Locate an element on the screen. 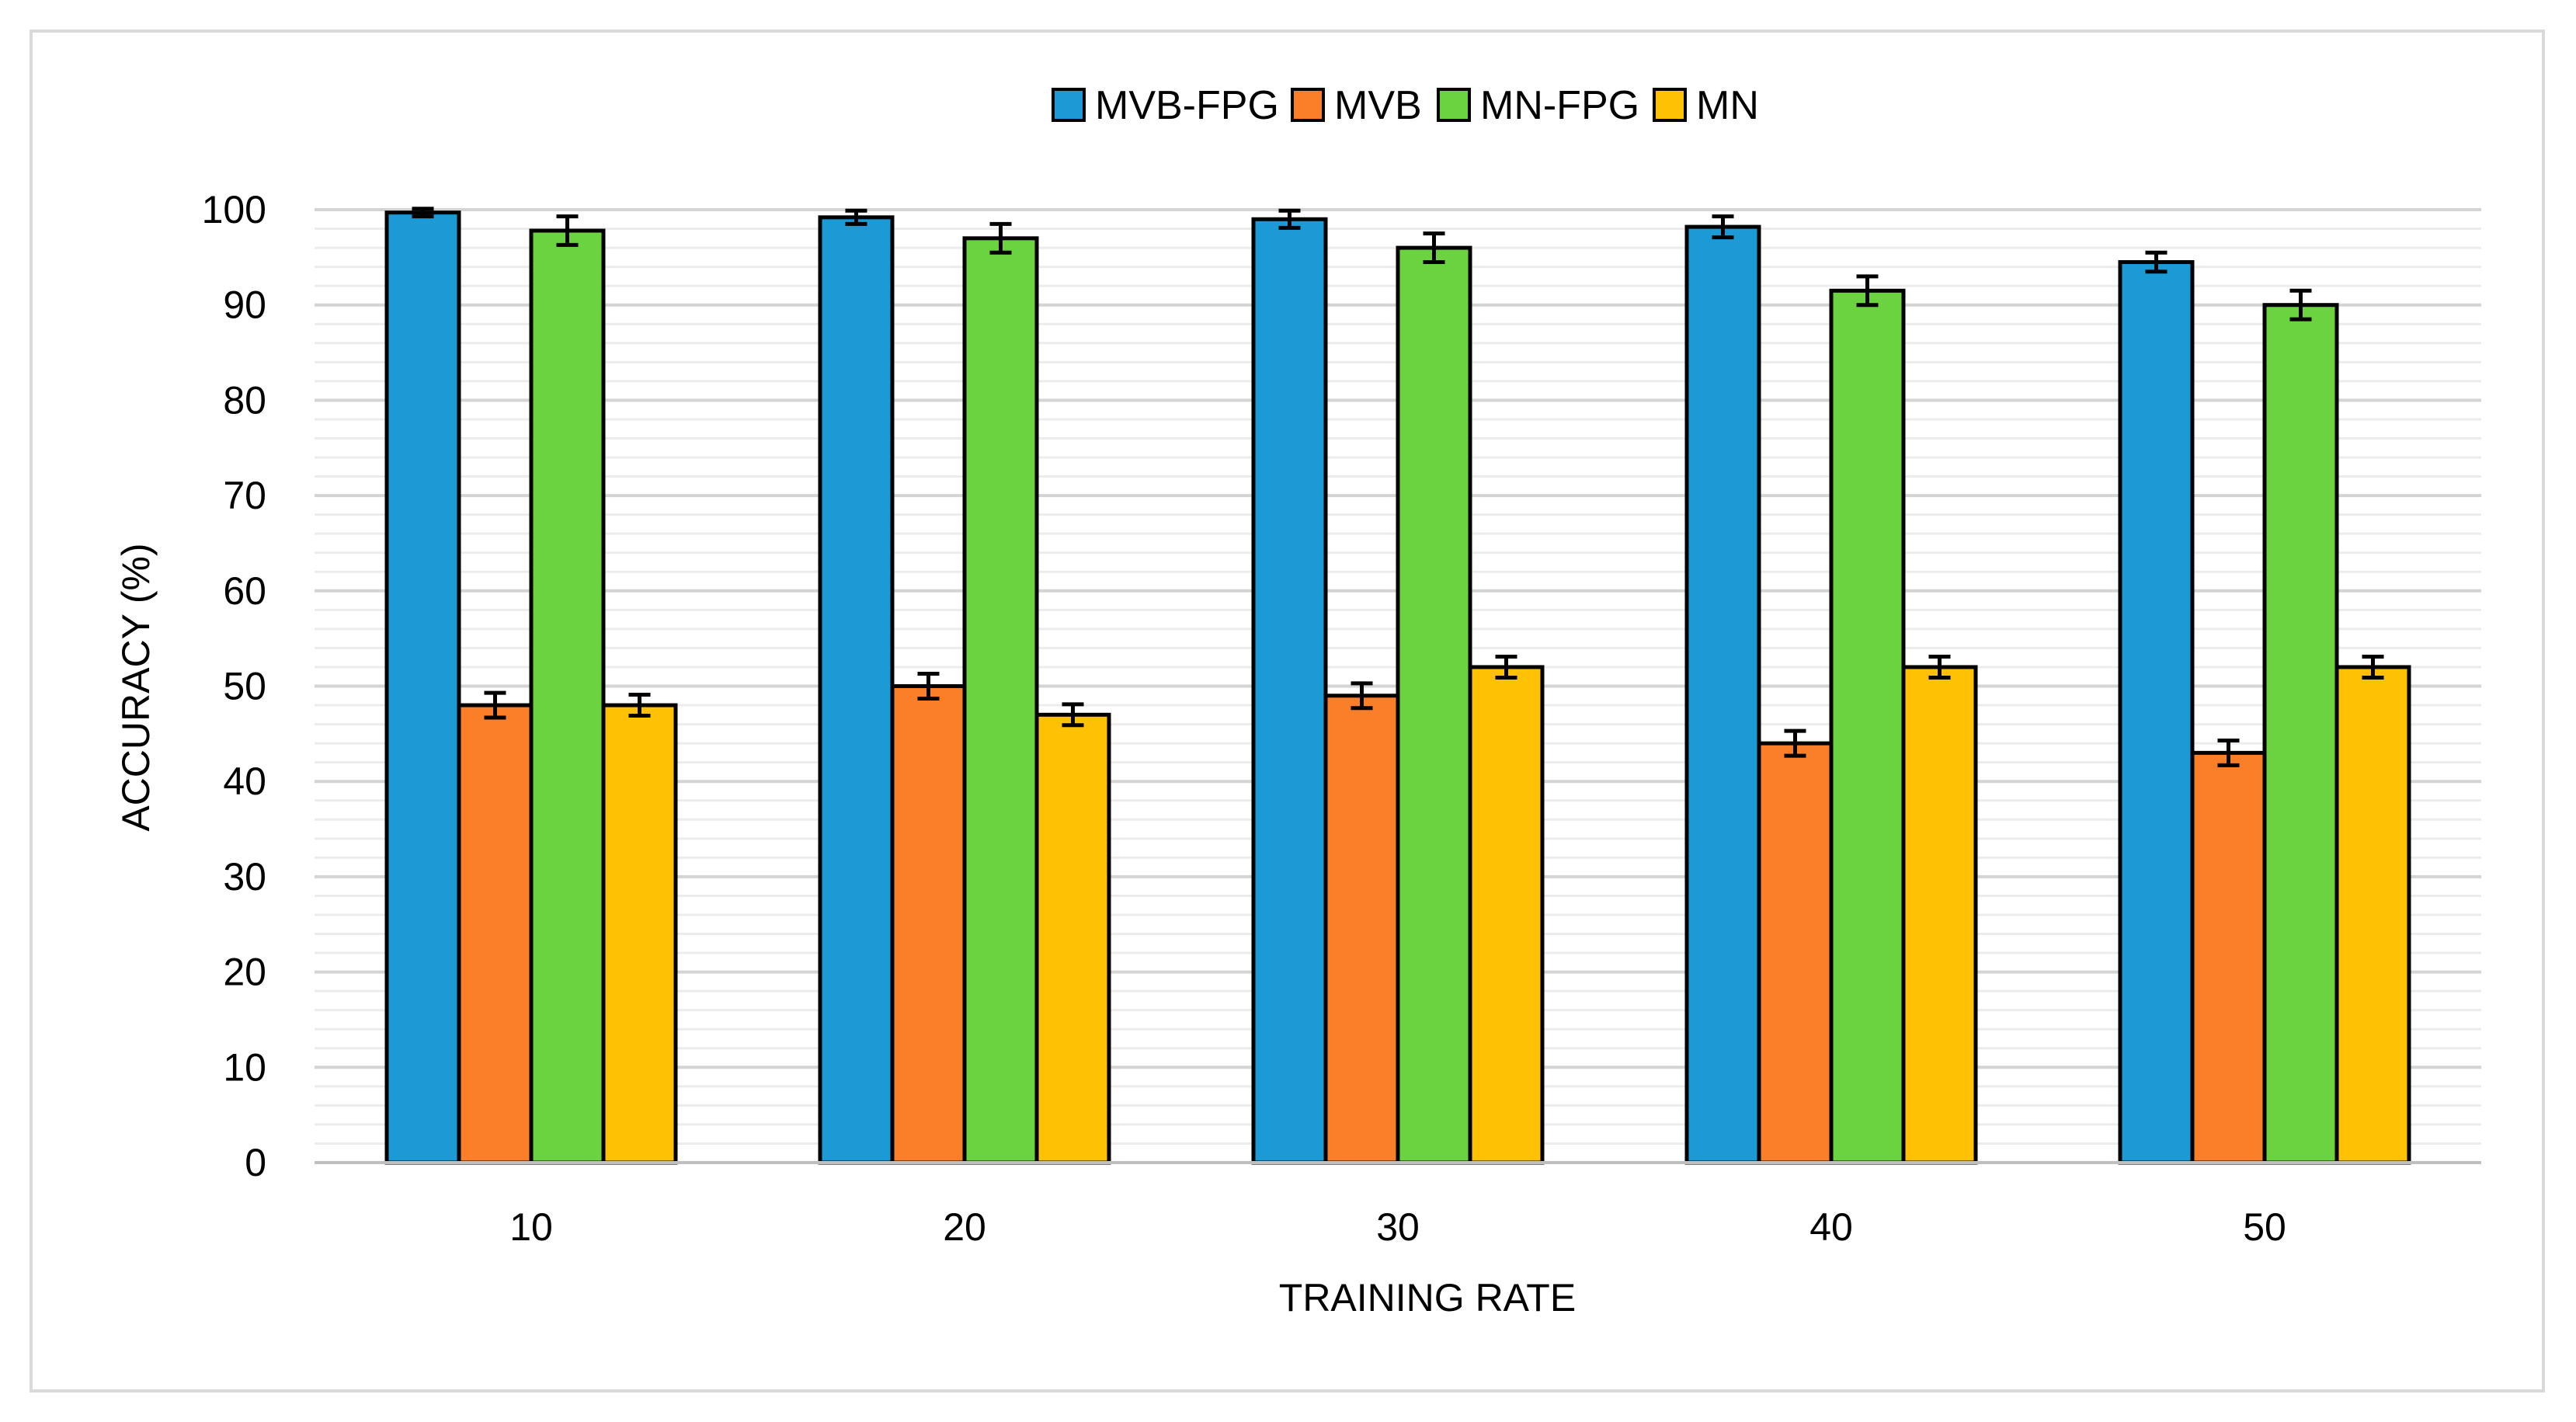 Image resolution: width=2576 pixels, height=1422 pixels. y-tick-label: 60 is located at coordinates (244, 591).